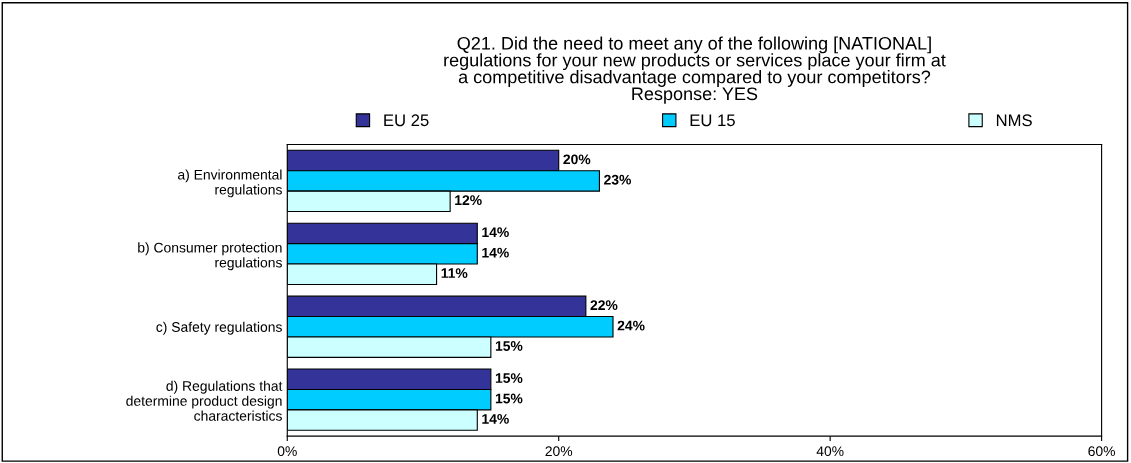 The image size is (1131, 463). What do you see at coordinates (1014, 120) in the screenshot?
I see `legend-label: NMS` at bounding box center [1014, 120].